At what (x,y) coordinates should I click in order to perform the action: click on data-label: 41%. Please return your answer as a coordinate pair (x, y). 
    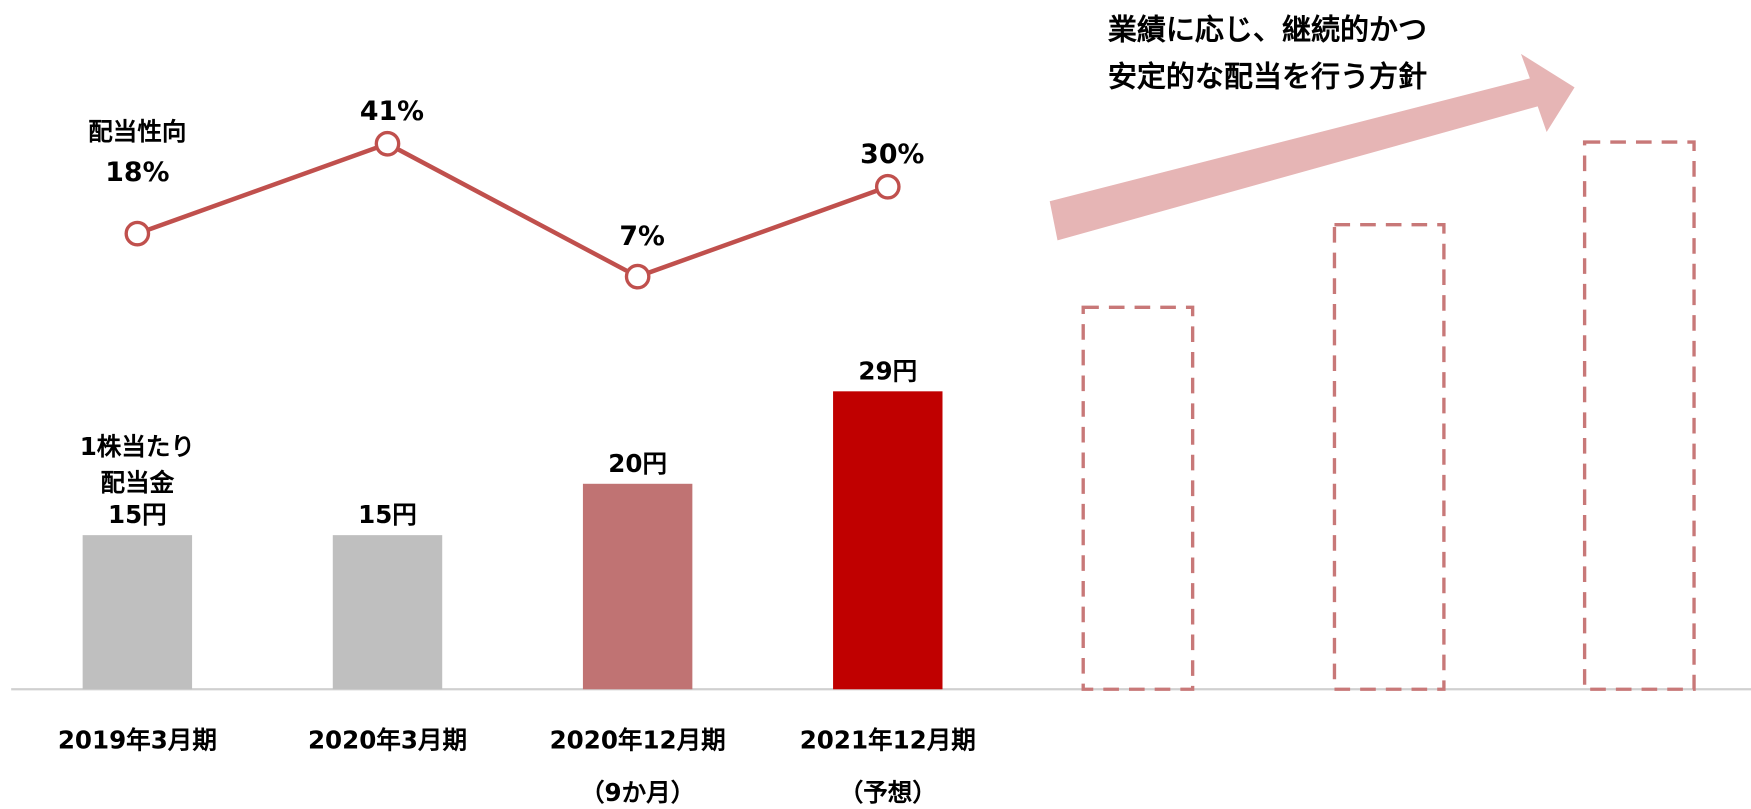
    Looking at the image, I should click on (392, 111).